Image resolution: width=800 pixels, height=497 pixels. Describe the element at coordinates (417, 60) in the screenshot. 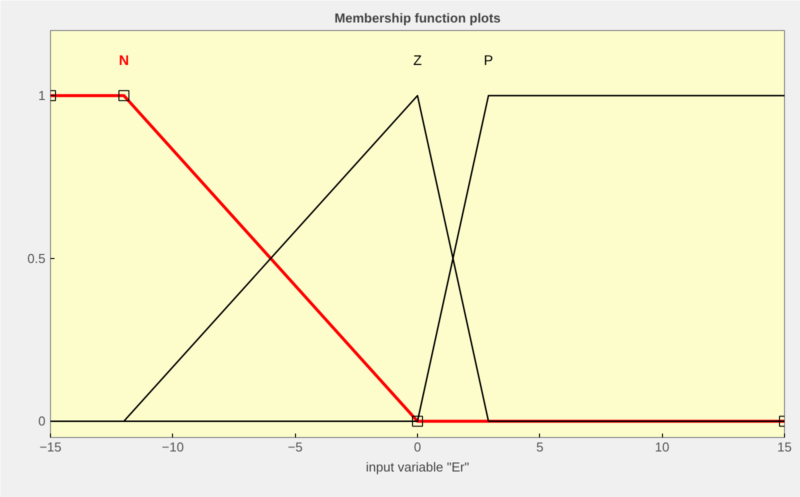

I see `text: Z` at that location.